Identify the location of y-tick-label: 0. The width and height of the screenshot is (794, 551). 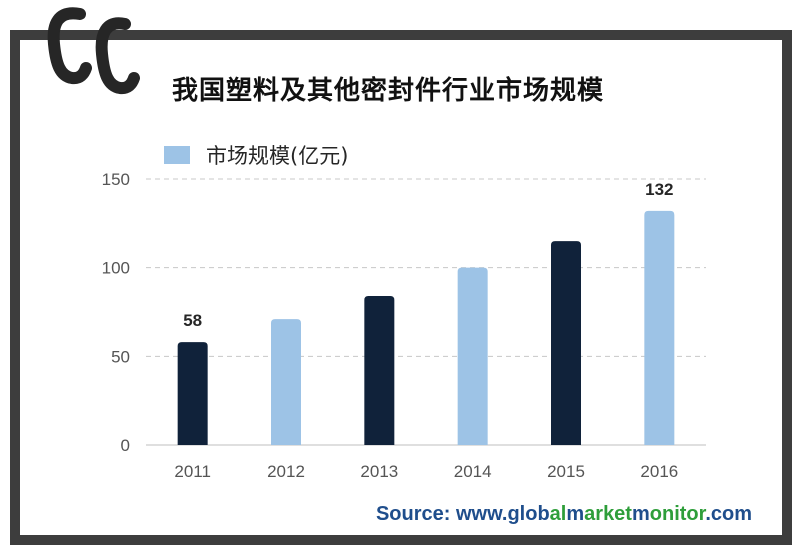
(125, 445).